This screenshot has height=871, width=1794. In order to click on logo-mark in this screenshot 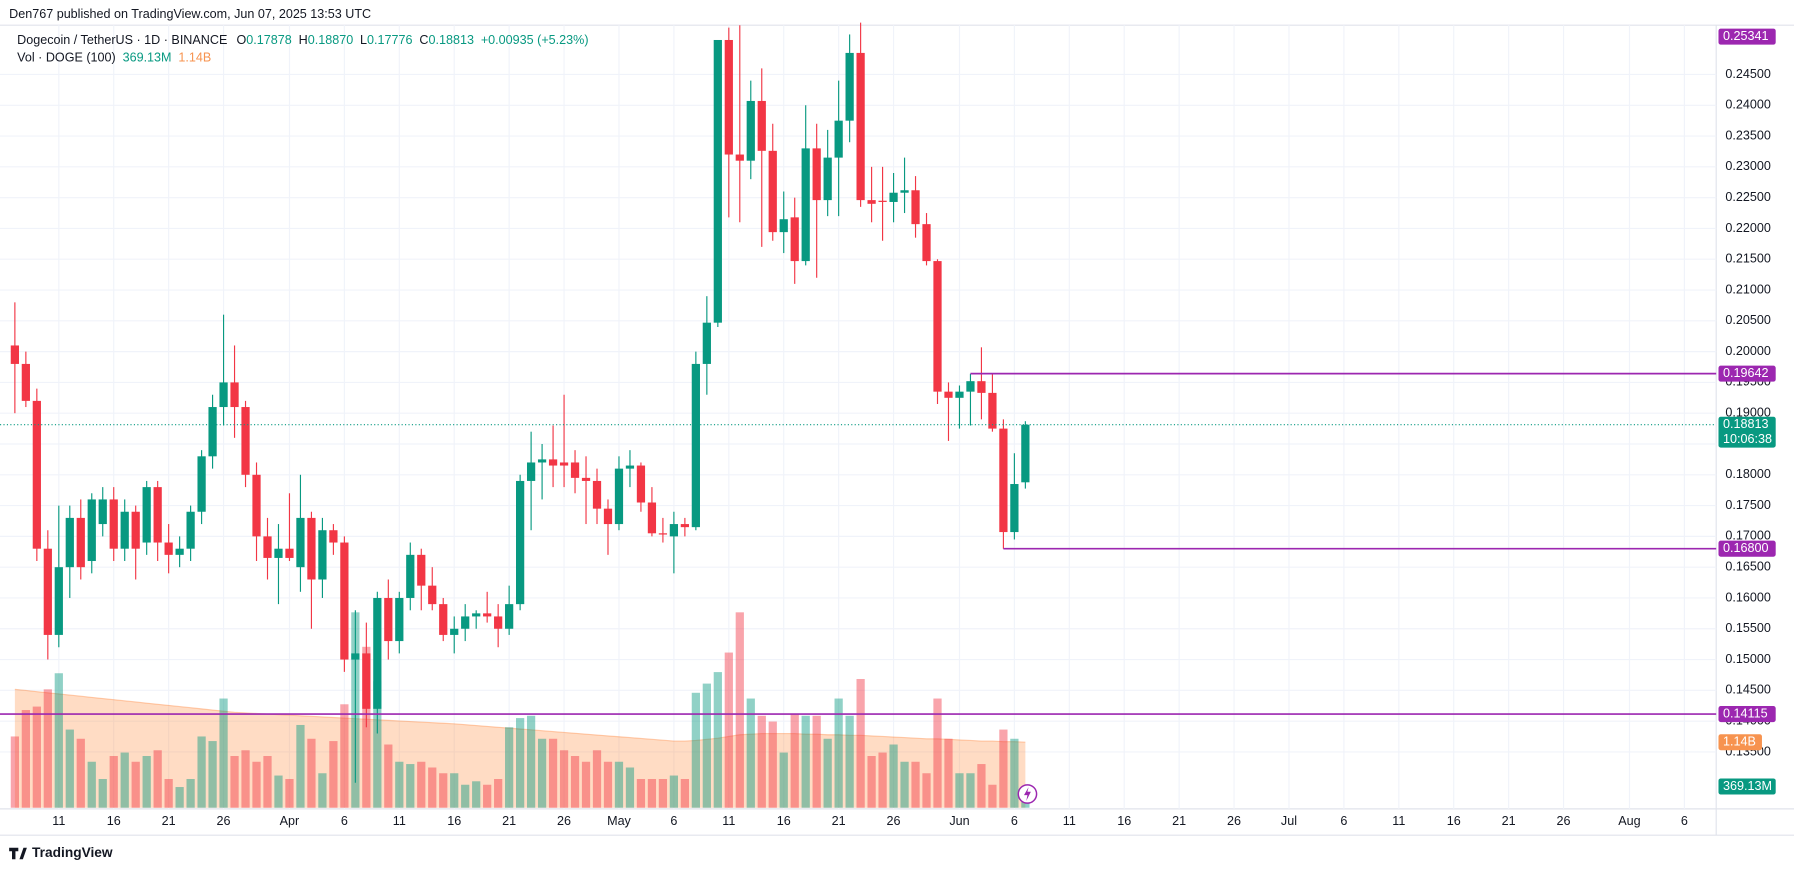, I will do `click(18, 853)`.